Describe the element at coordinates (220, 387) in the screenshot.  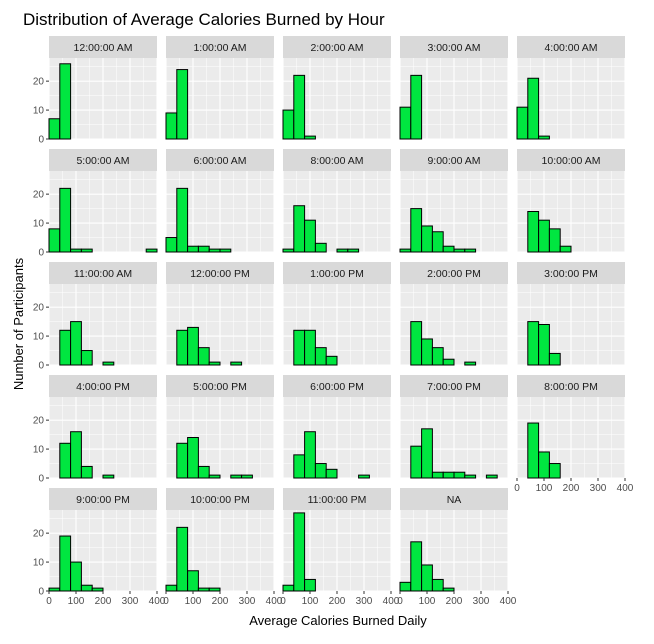
I see `facet-strip-label: 5:00:00 PM` at that location.